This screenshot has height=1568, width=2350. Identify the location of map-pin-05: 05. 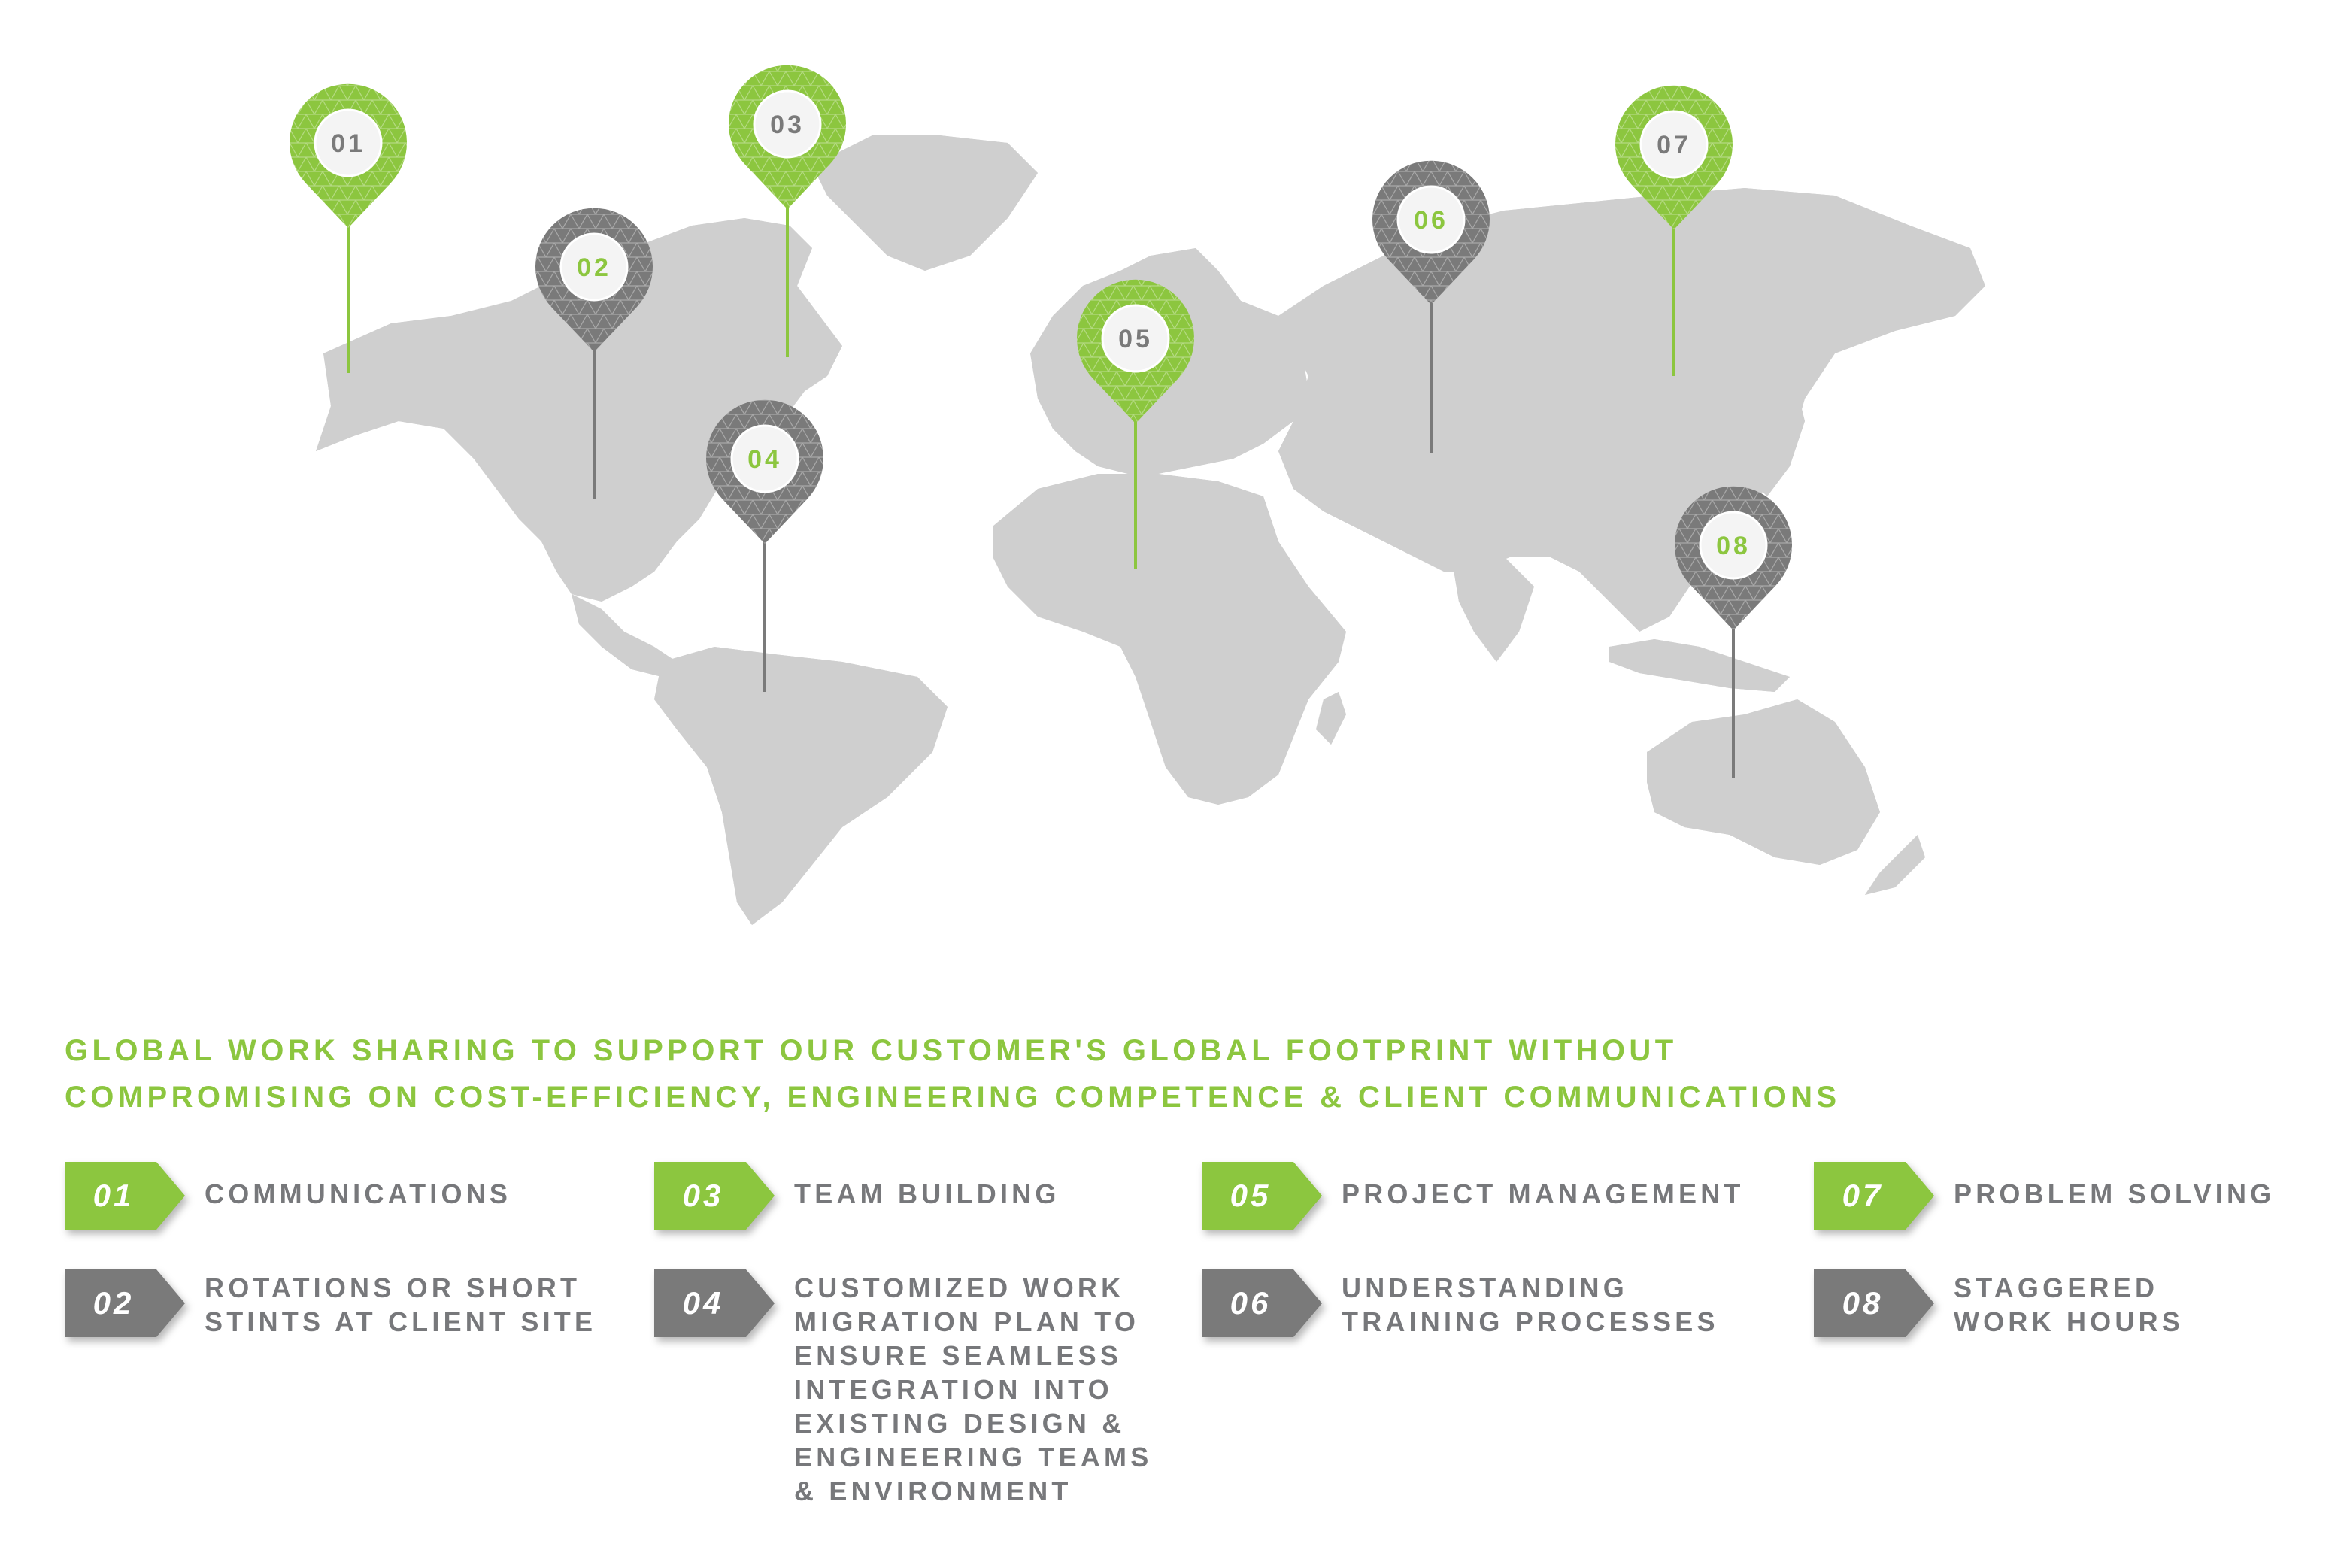
(1135, 424).